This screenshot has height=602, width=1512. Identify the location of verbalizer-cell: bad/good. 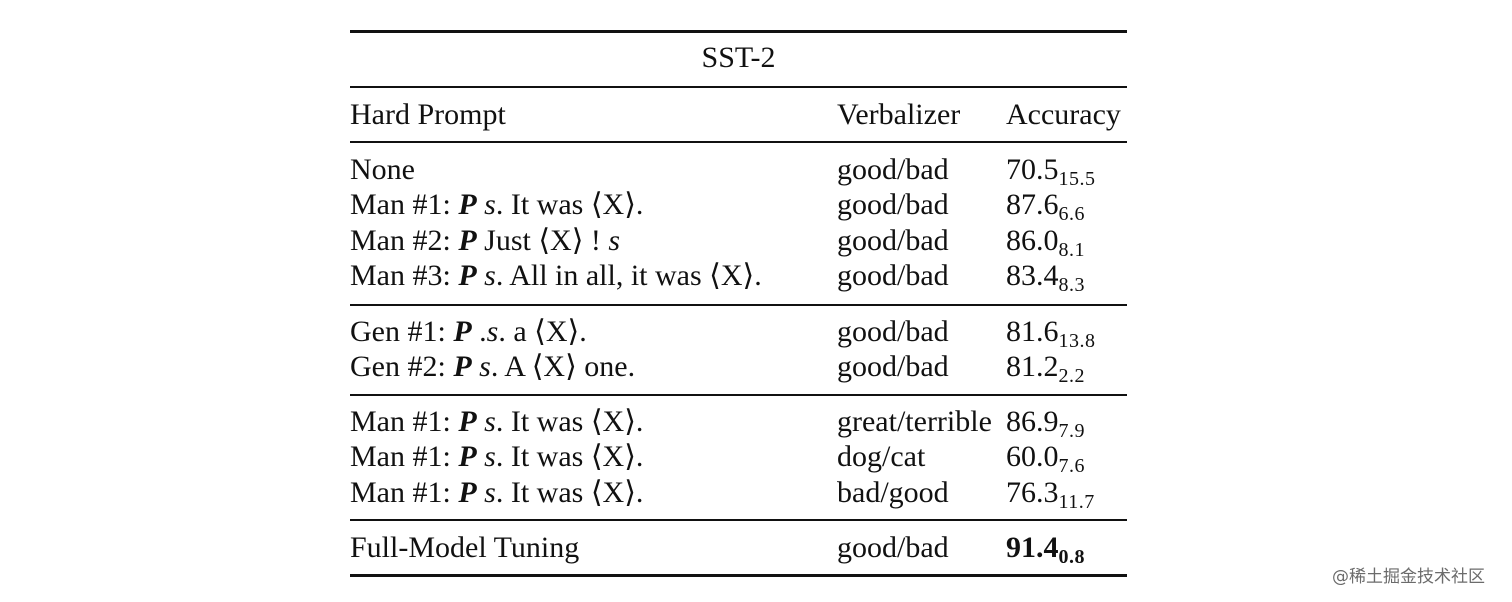
(893, 492).